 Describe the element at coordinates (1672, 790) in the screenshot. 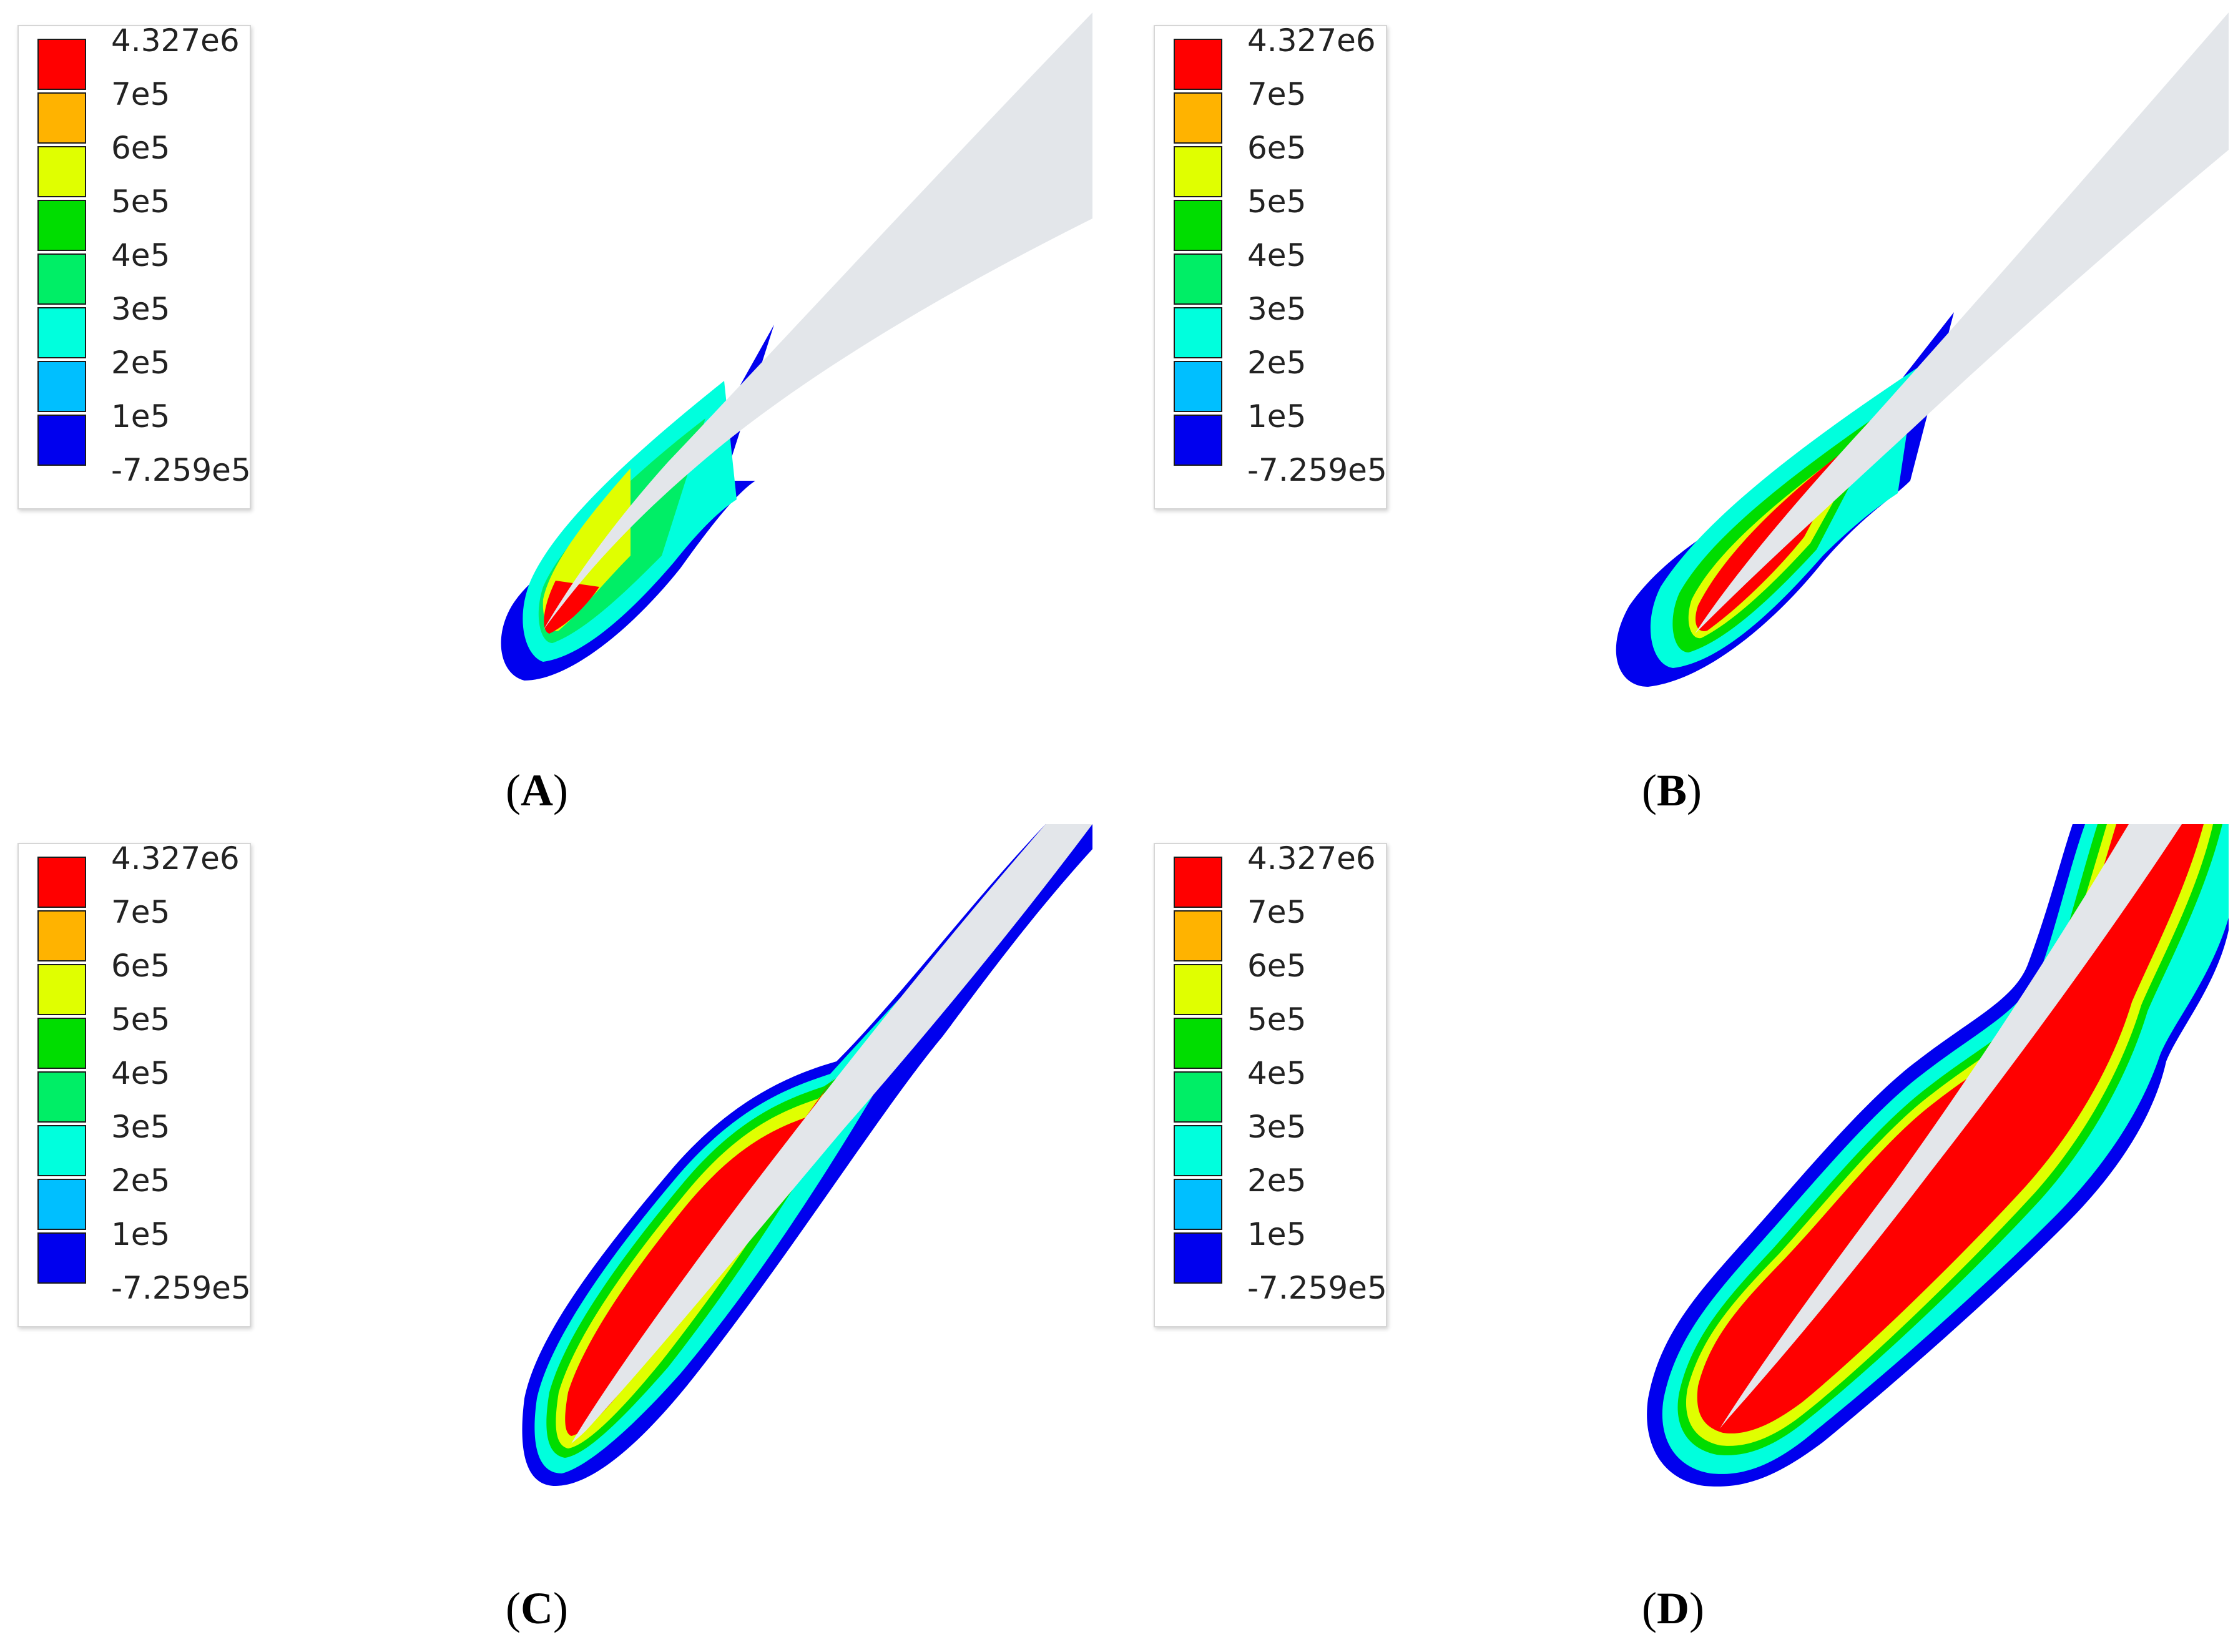

I see `panel-label-b: (B)` at that location.